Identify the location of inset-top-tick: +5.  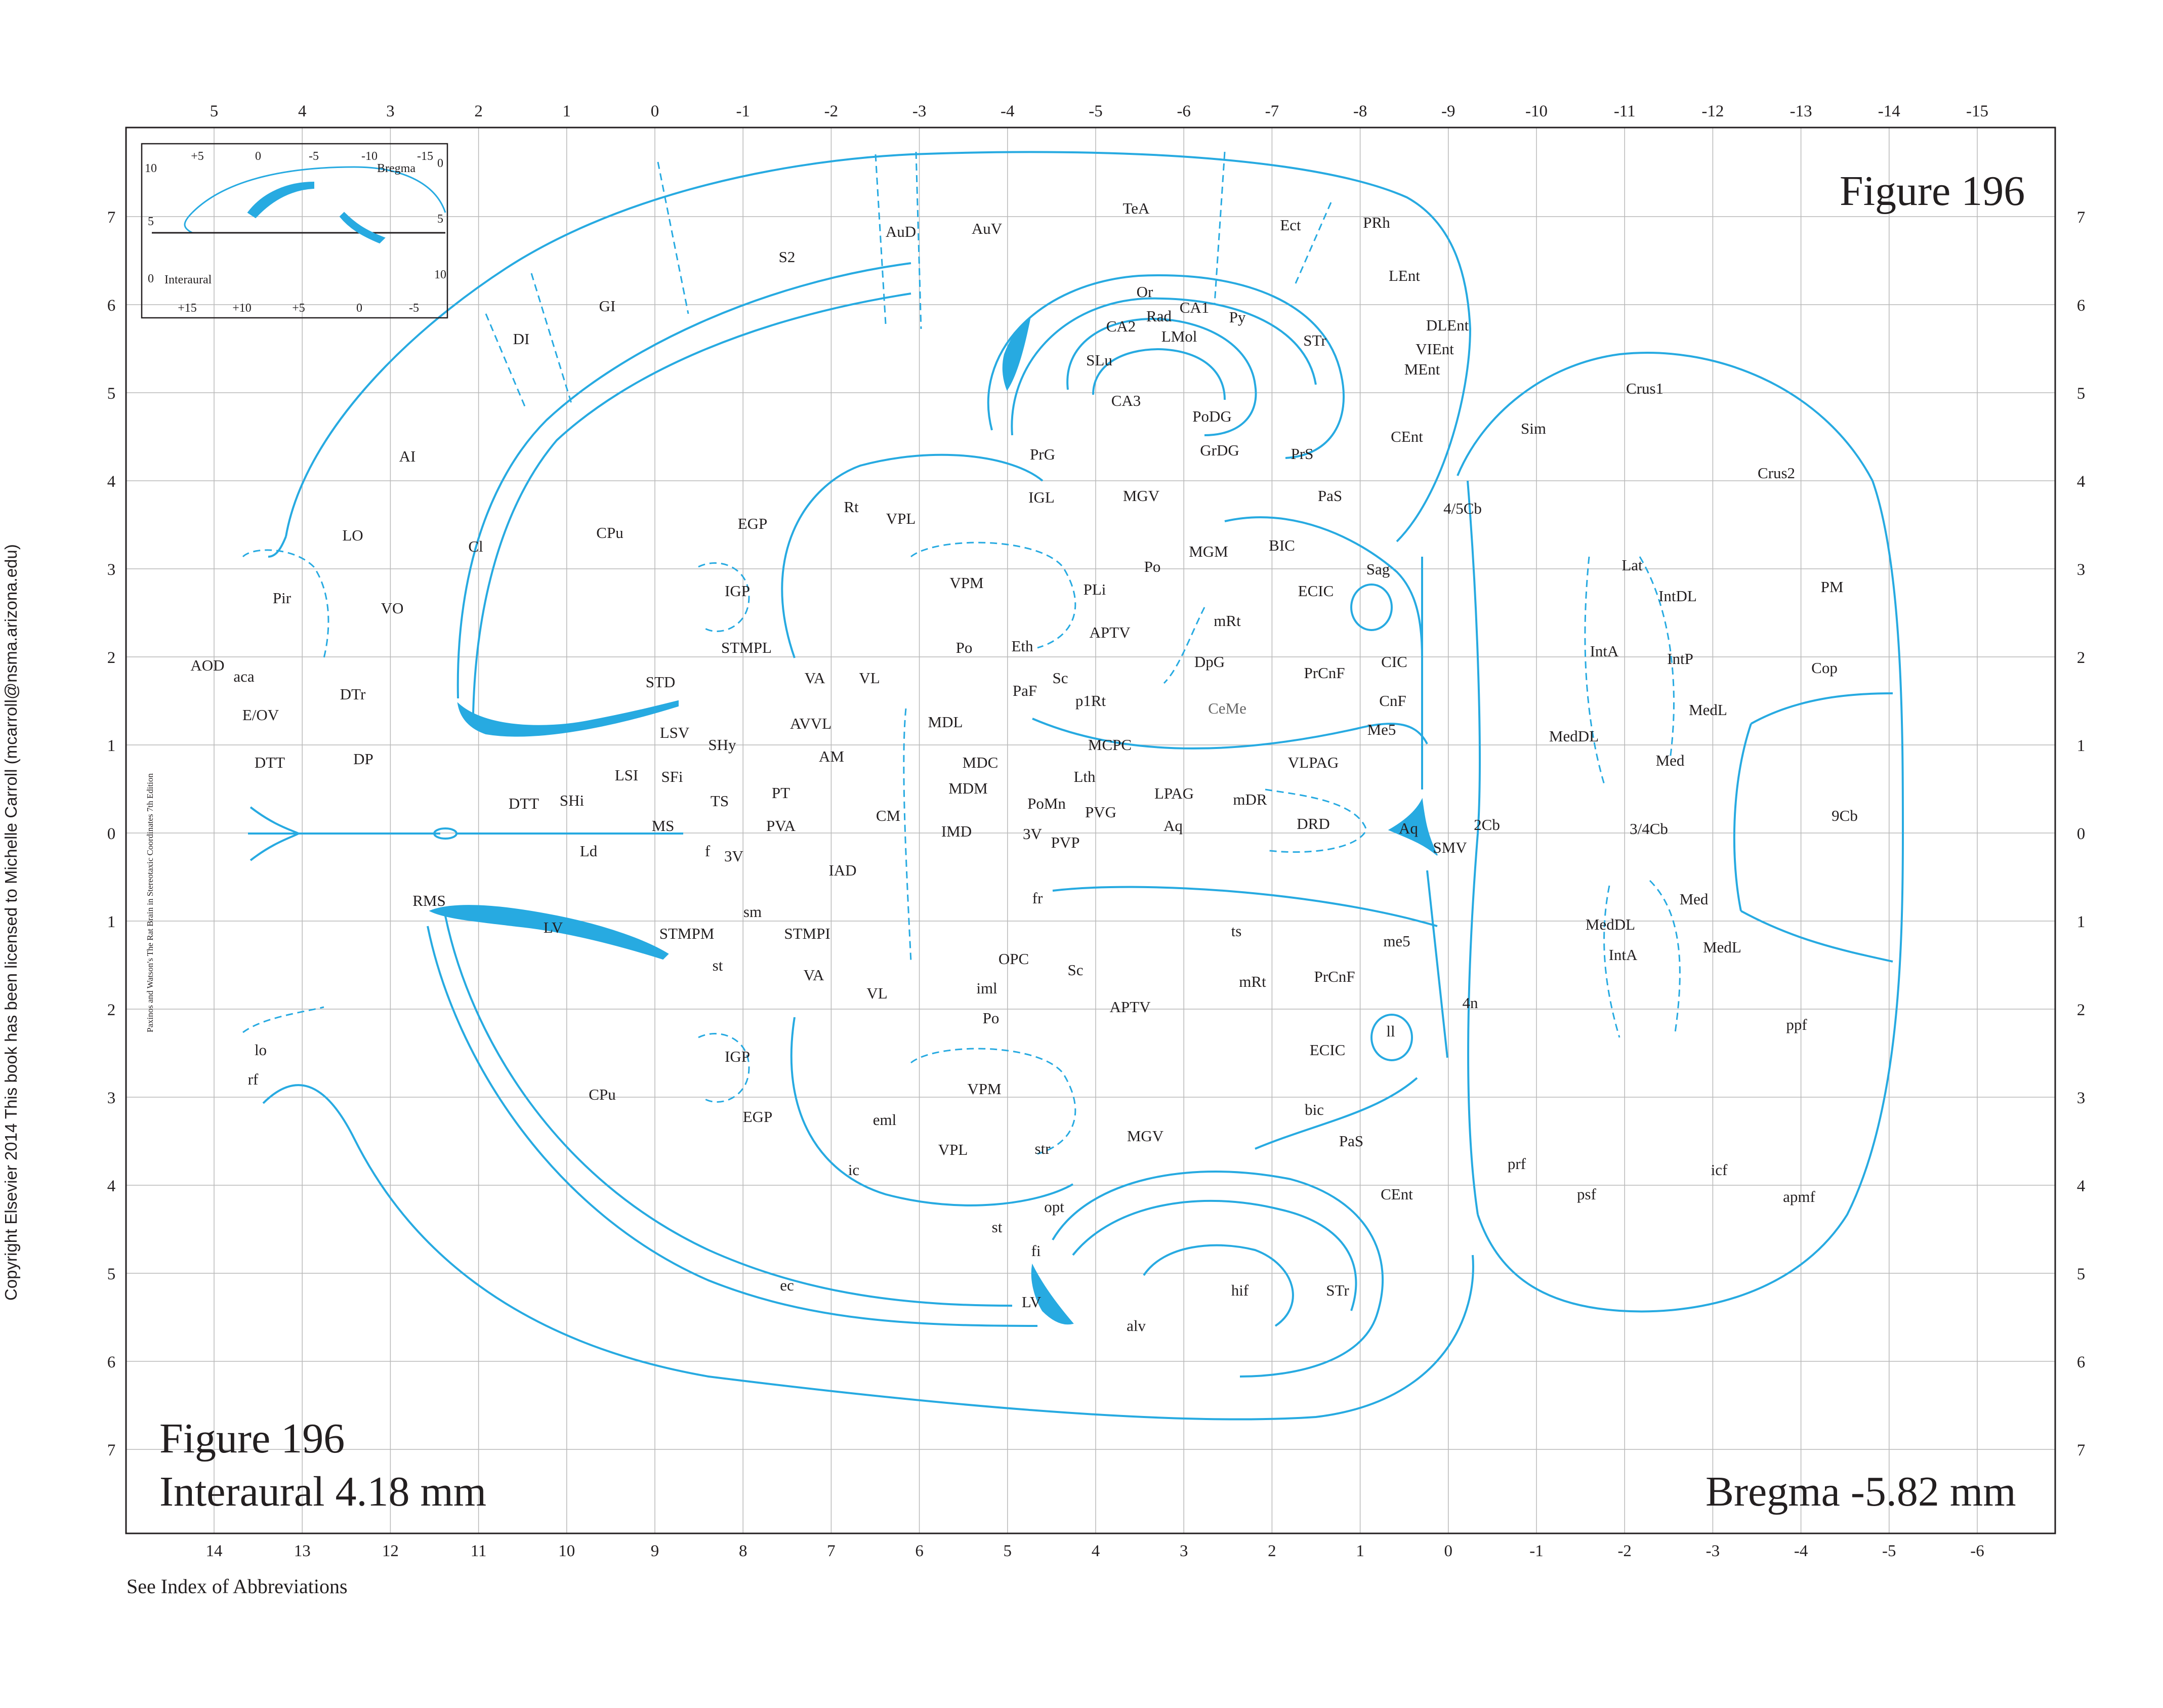
(197, 156).